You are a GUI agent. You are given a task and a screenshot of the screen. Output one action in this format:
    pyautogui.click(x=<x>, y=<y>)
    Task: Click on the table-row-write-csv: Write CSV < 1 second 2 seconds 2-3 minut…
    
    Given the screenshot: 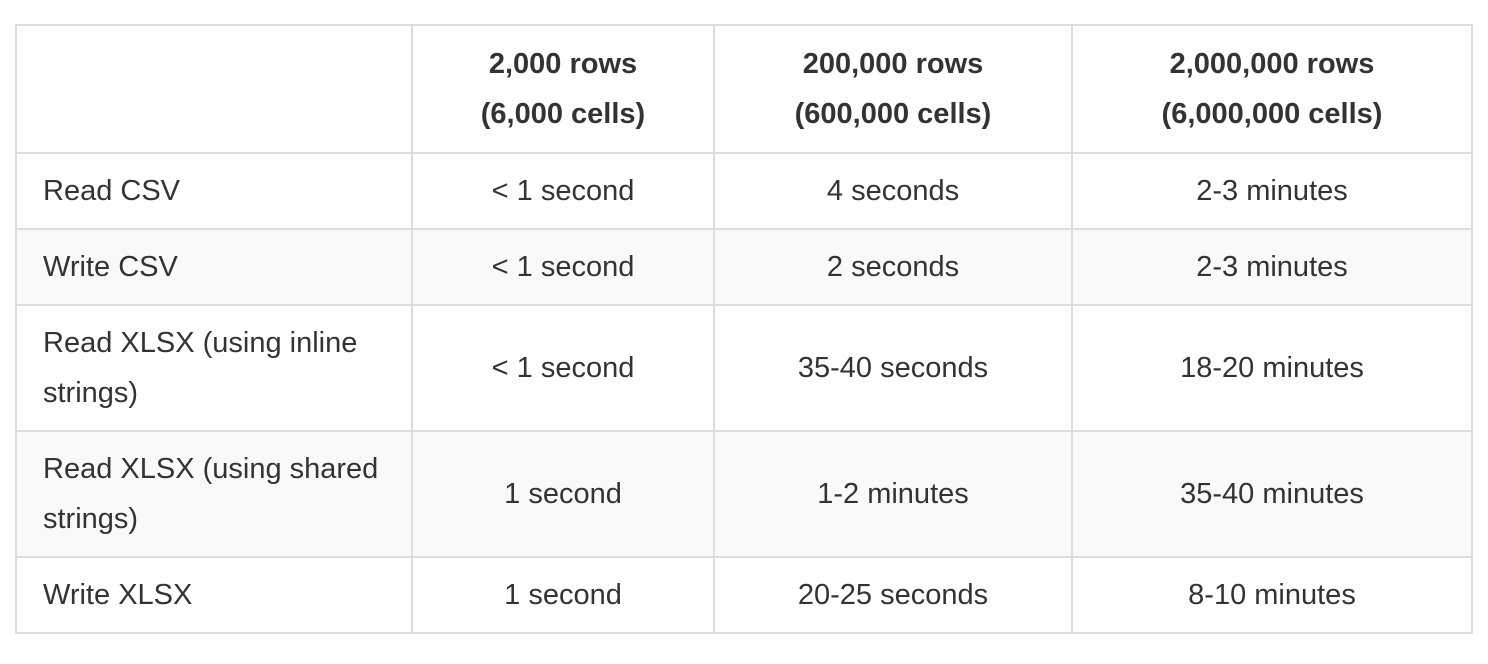 What is the action you would take?
    pyautogui.click(x=744, y=267)
    